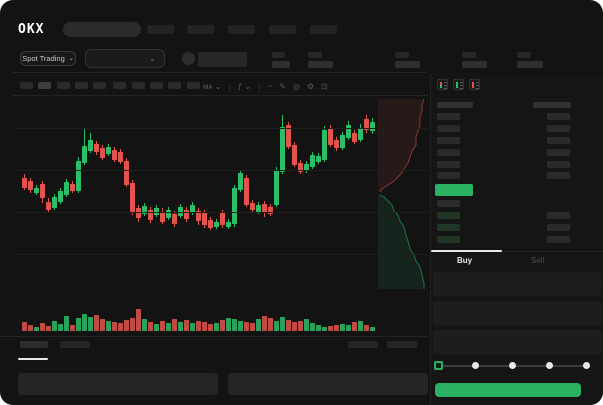 The image size is (603, 405). I want to click on slider-handle, so click(438, 365).